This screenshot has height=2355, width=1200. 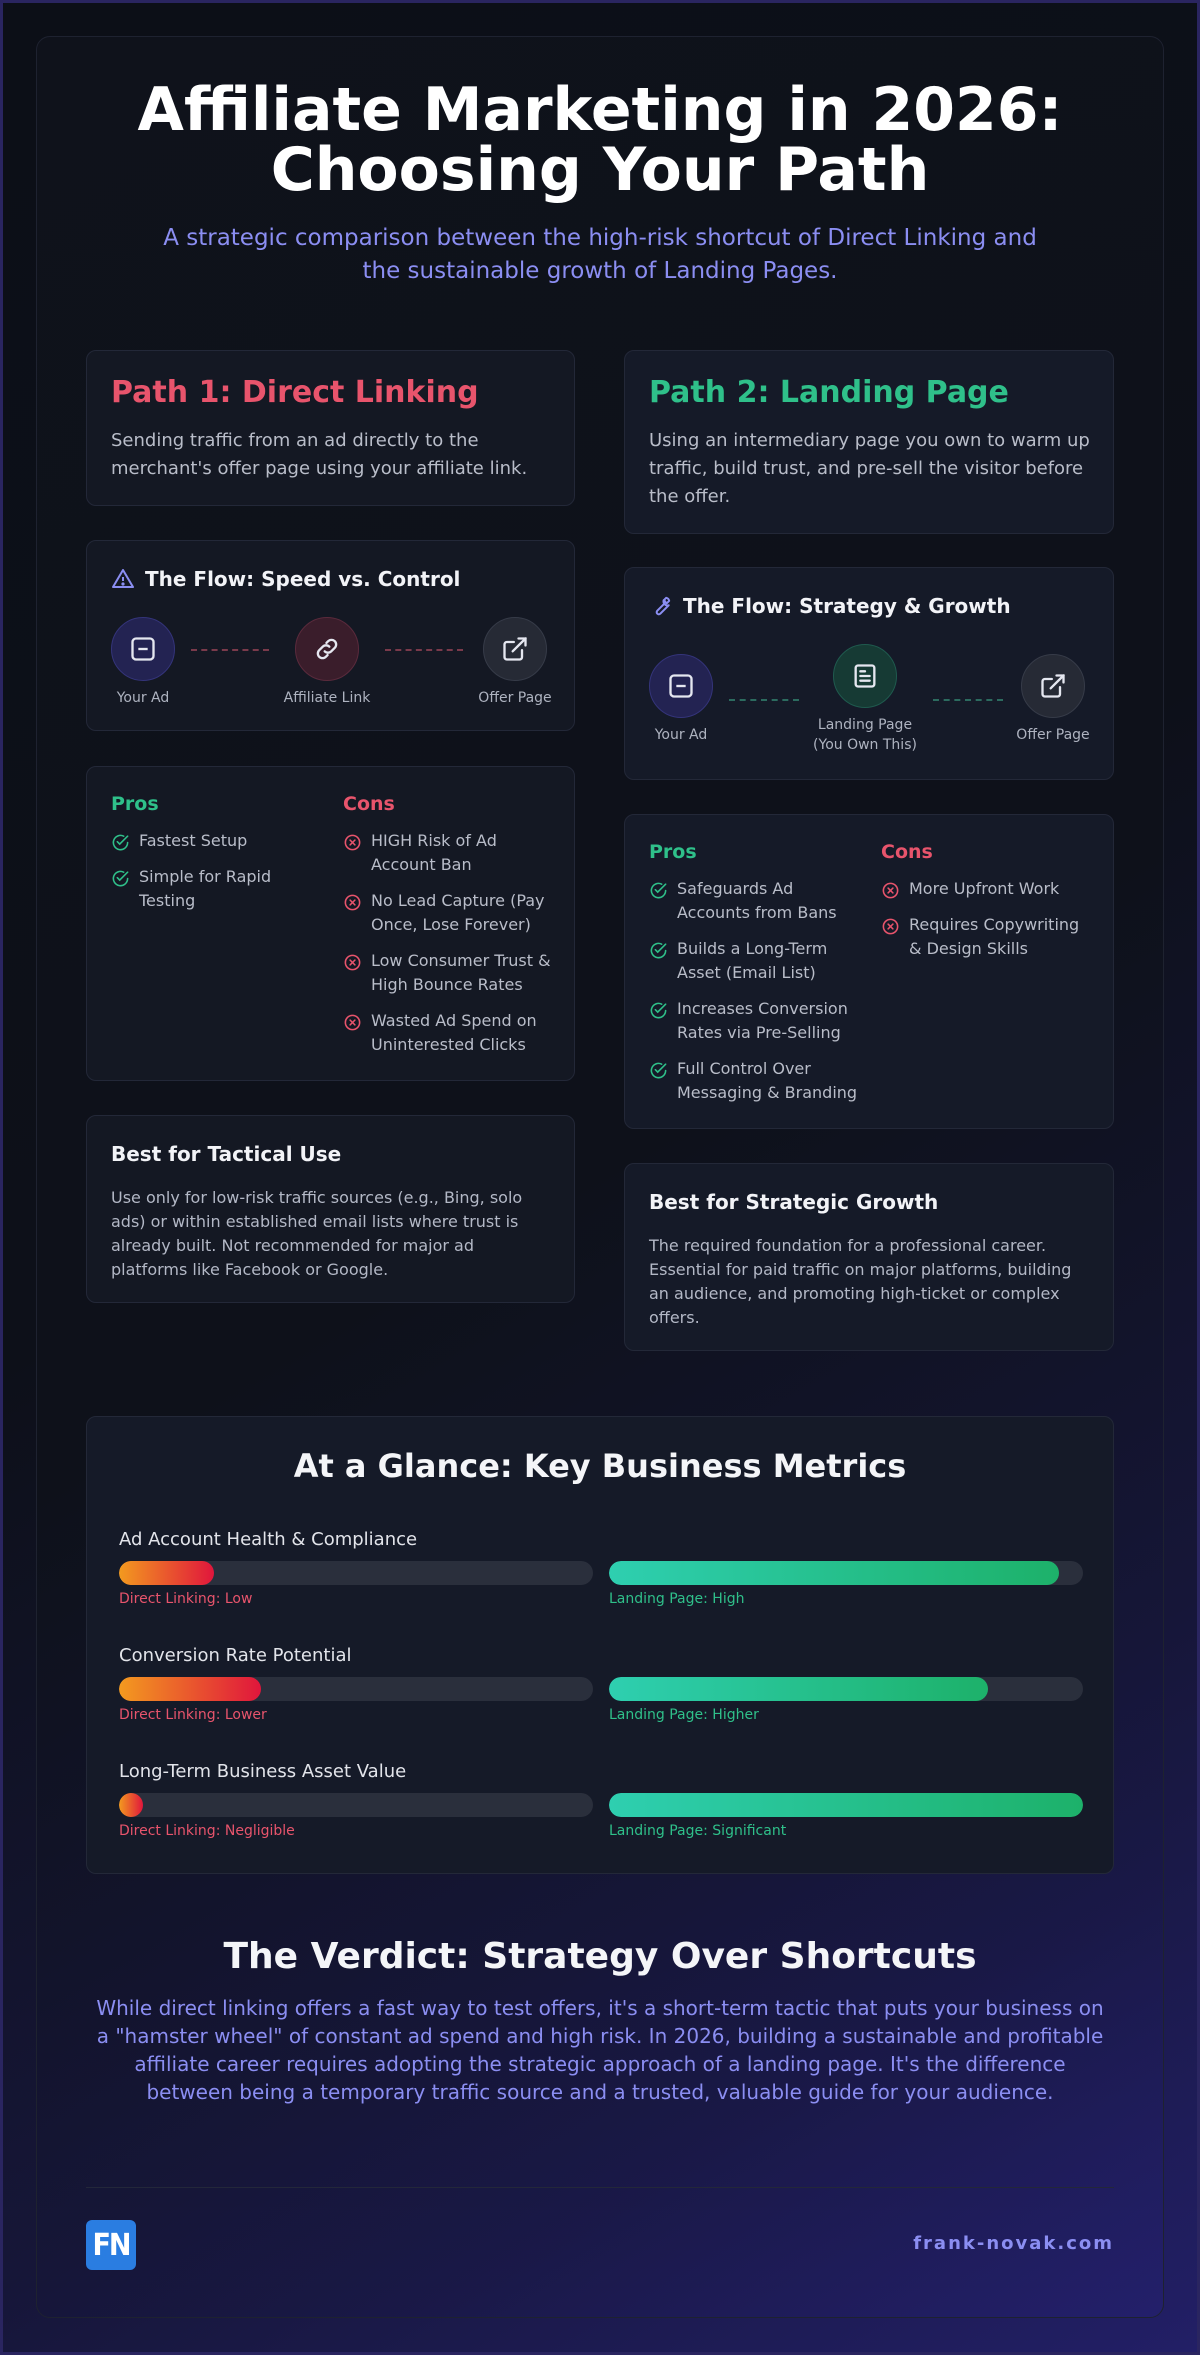 I want to click on path1-cons-heading: Cons, so click(x=369, y=804).